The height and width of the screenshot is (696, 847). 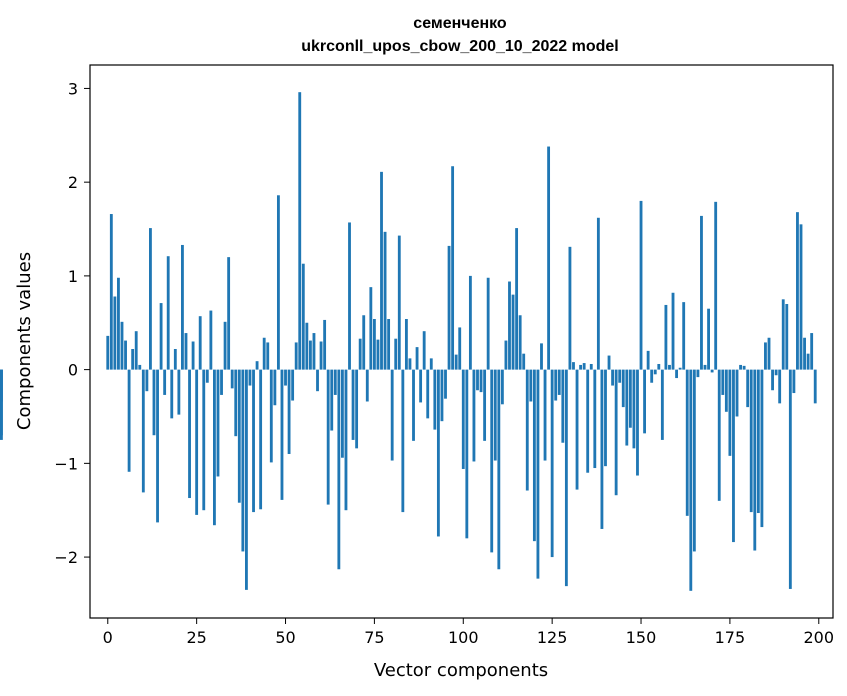 I want to click on x-tick-label-75: 75, so click(x=374, y=637).